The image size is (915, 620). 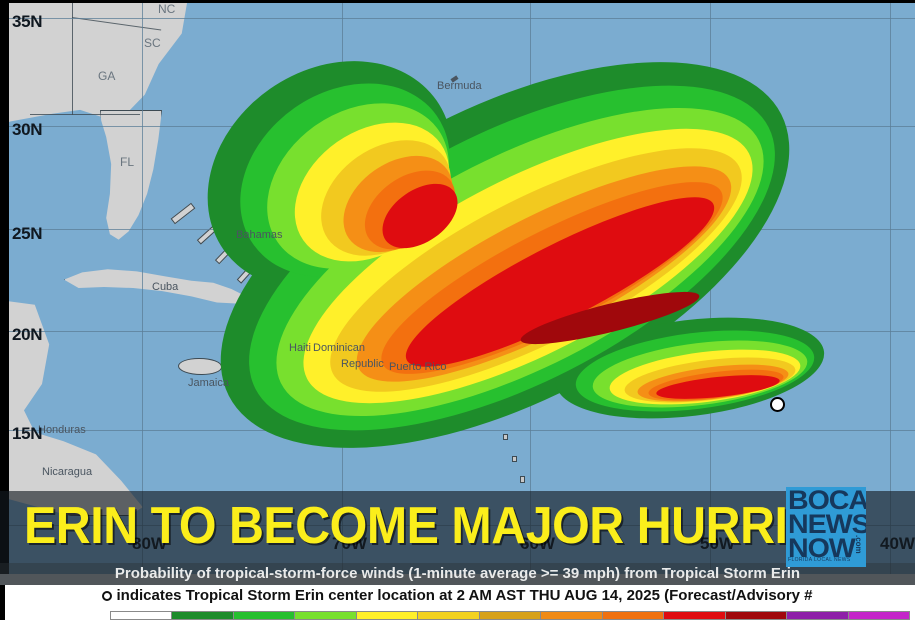 What do you see at coordinates (433, 526) in the screenshot?
I see `headline-text: ERIN TO BECOME MAJOR HURRICANE` at bounding box center [433, 526].